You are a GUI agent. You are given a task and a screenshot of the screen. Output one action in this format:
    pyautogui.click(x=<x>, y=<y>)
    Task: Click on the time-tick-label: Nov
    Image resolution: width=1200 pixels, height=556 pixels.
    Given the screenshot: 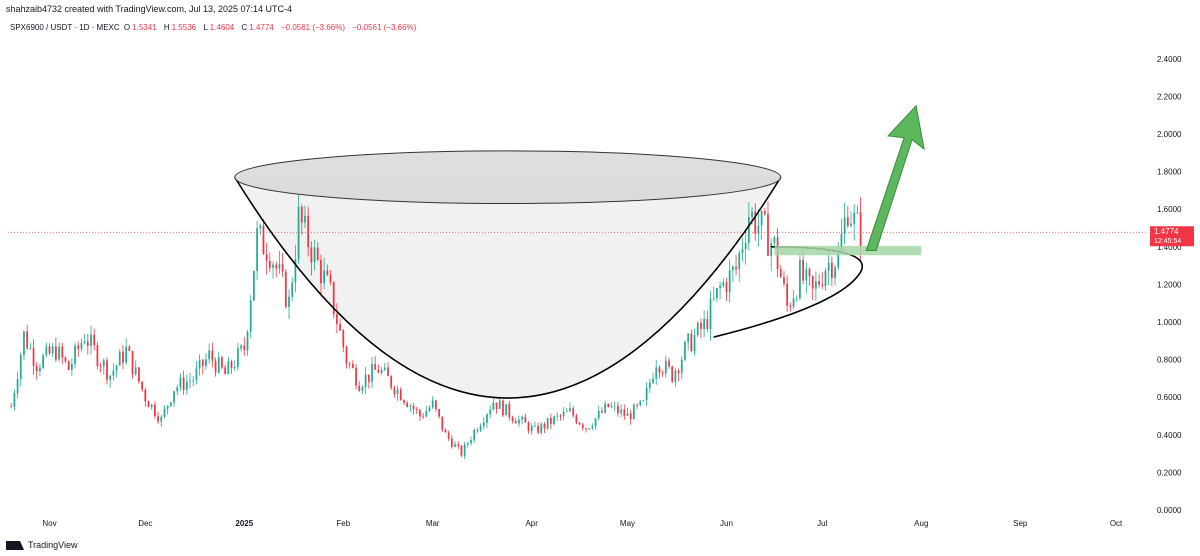 What is the action you would take?
    pyautogui.click(x=49, y=523)
    